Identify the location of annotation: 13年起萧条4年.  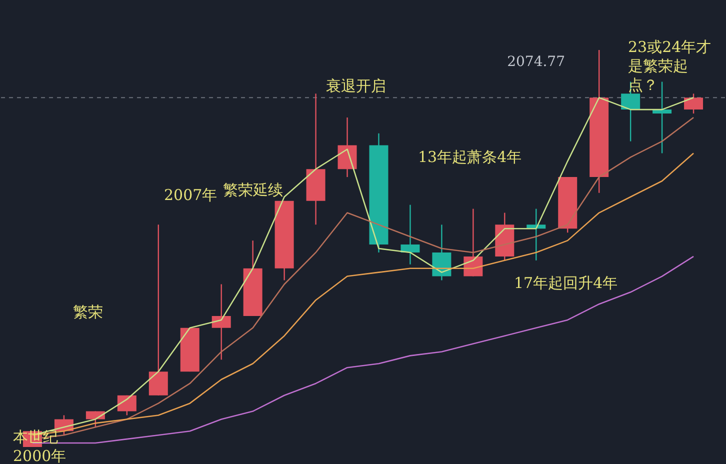
(470, 157).